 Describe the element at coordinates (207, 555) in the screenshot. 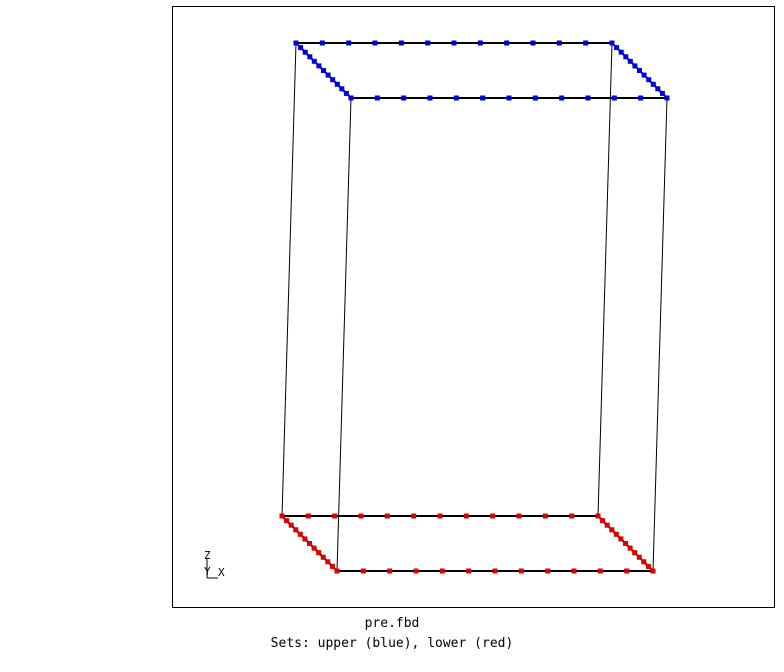

I see `triad-z-label: Z` at that location.